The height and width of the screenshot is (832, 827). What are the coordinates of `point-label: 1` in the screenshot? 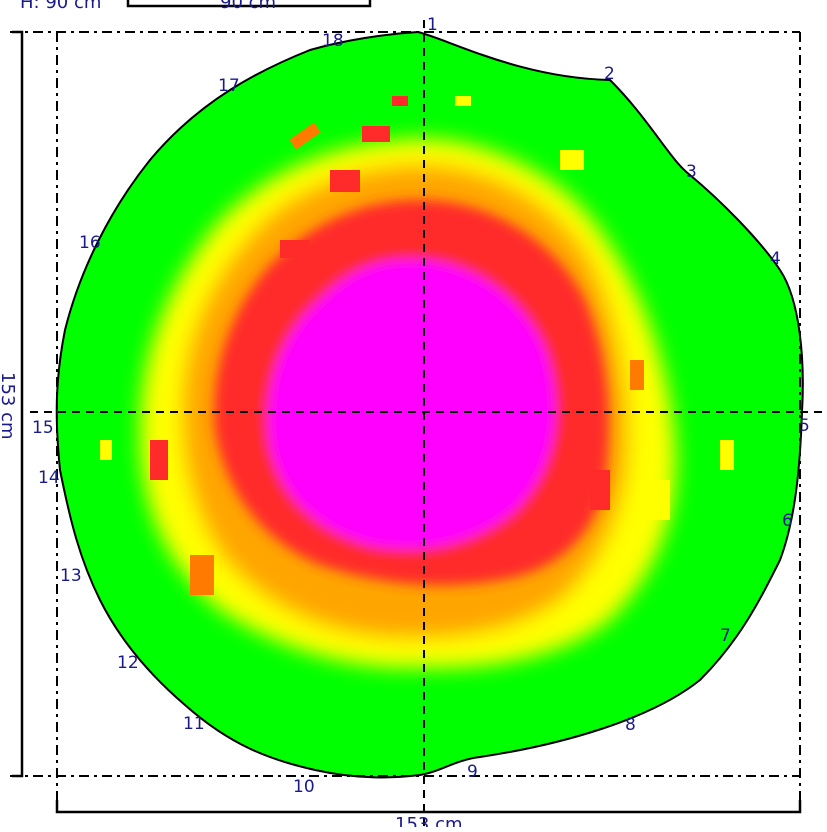 It's located at (432, 25).